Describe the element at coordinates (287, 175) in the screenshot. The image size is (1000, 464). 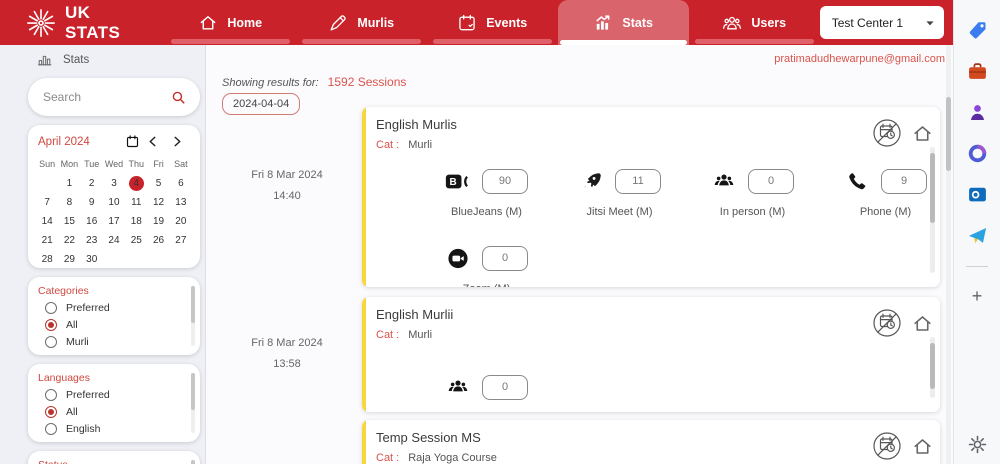
I see `timeline-date-text: Fri 8 Mar 2024` at that location.